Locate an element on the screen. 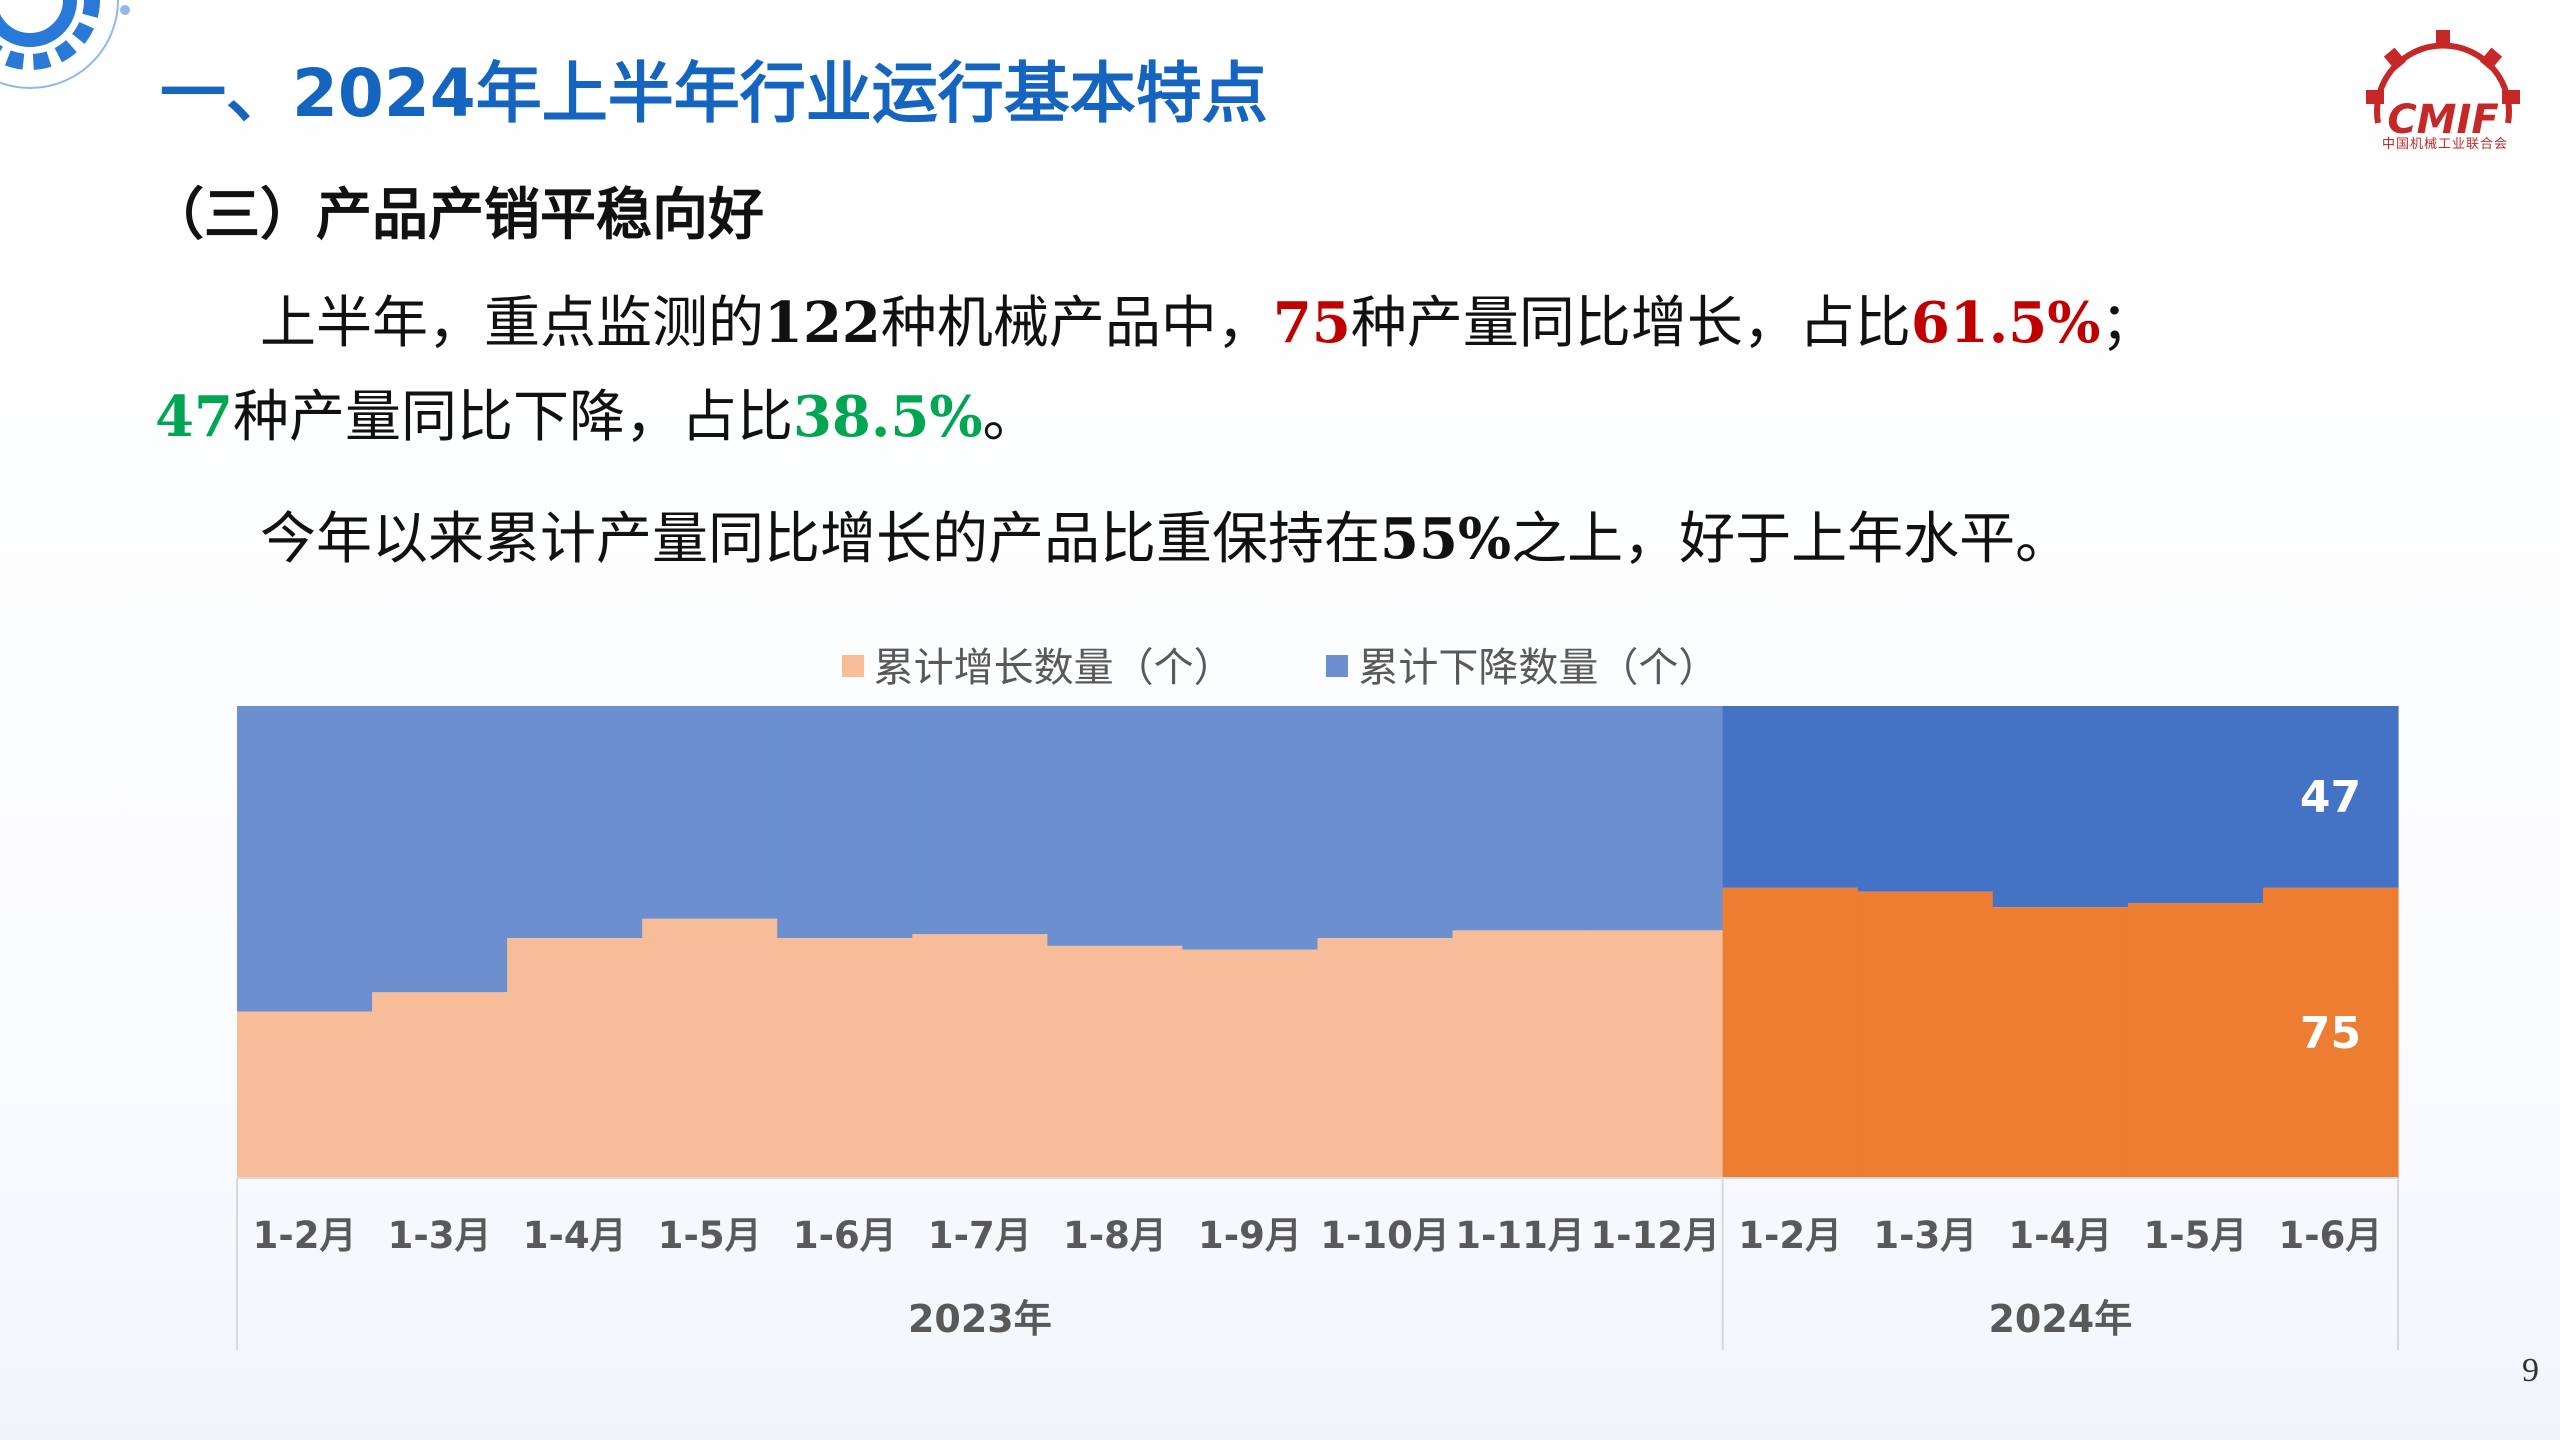  x-tick-label-12: 1-3月 is located at coordinates (1925, 1235).